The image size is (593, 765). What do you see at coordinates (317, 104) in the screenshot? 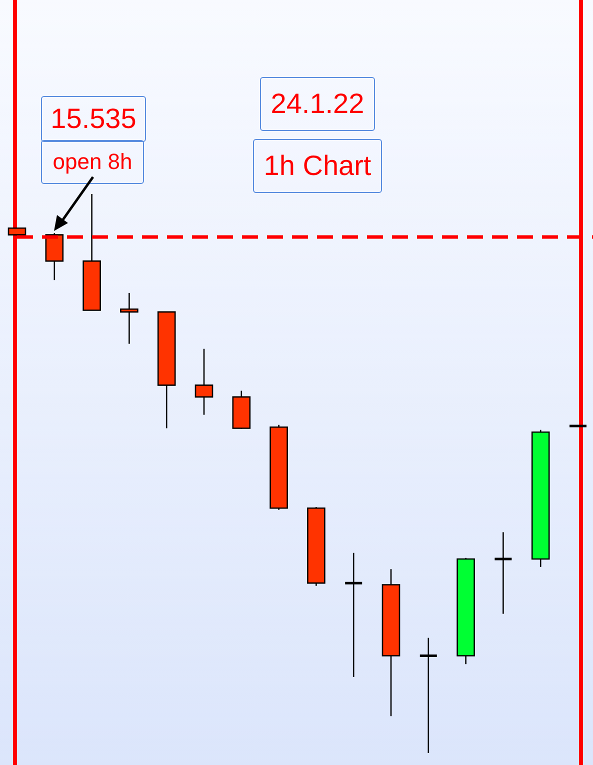
I see `text: 24.1.22` at bounding box center [317, 104].